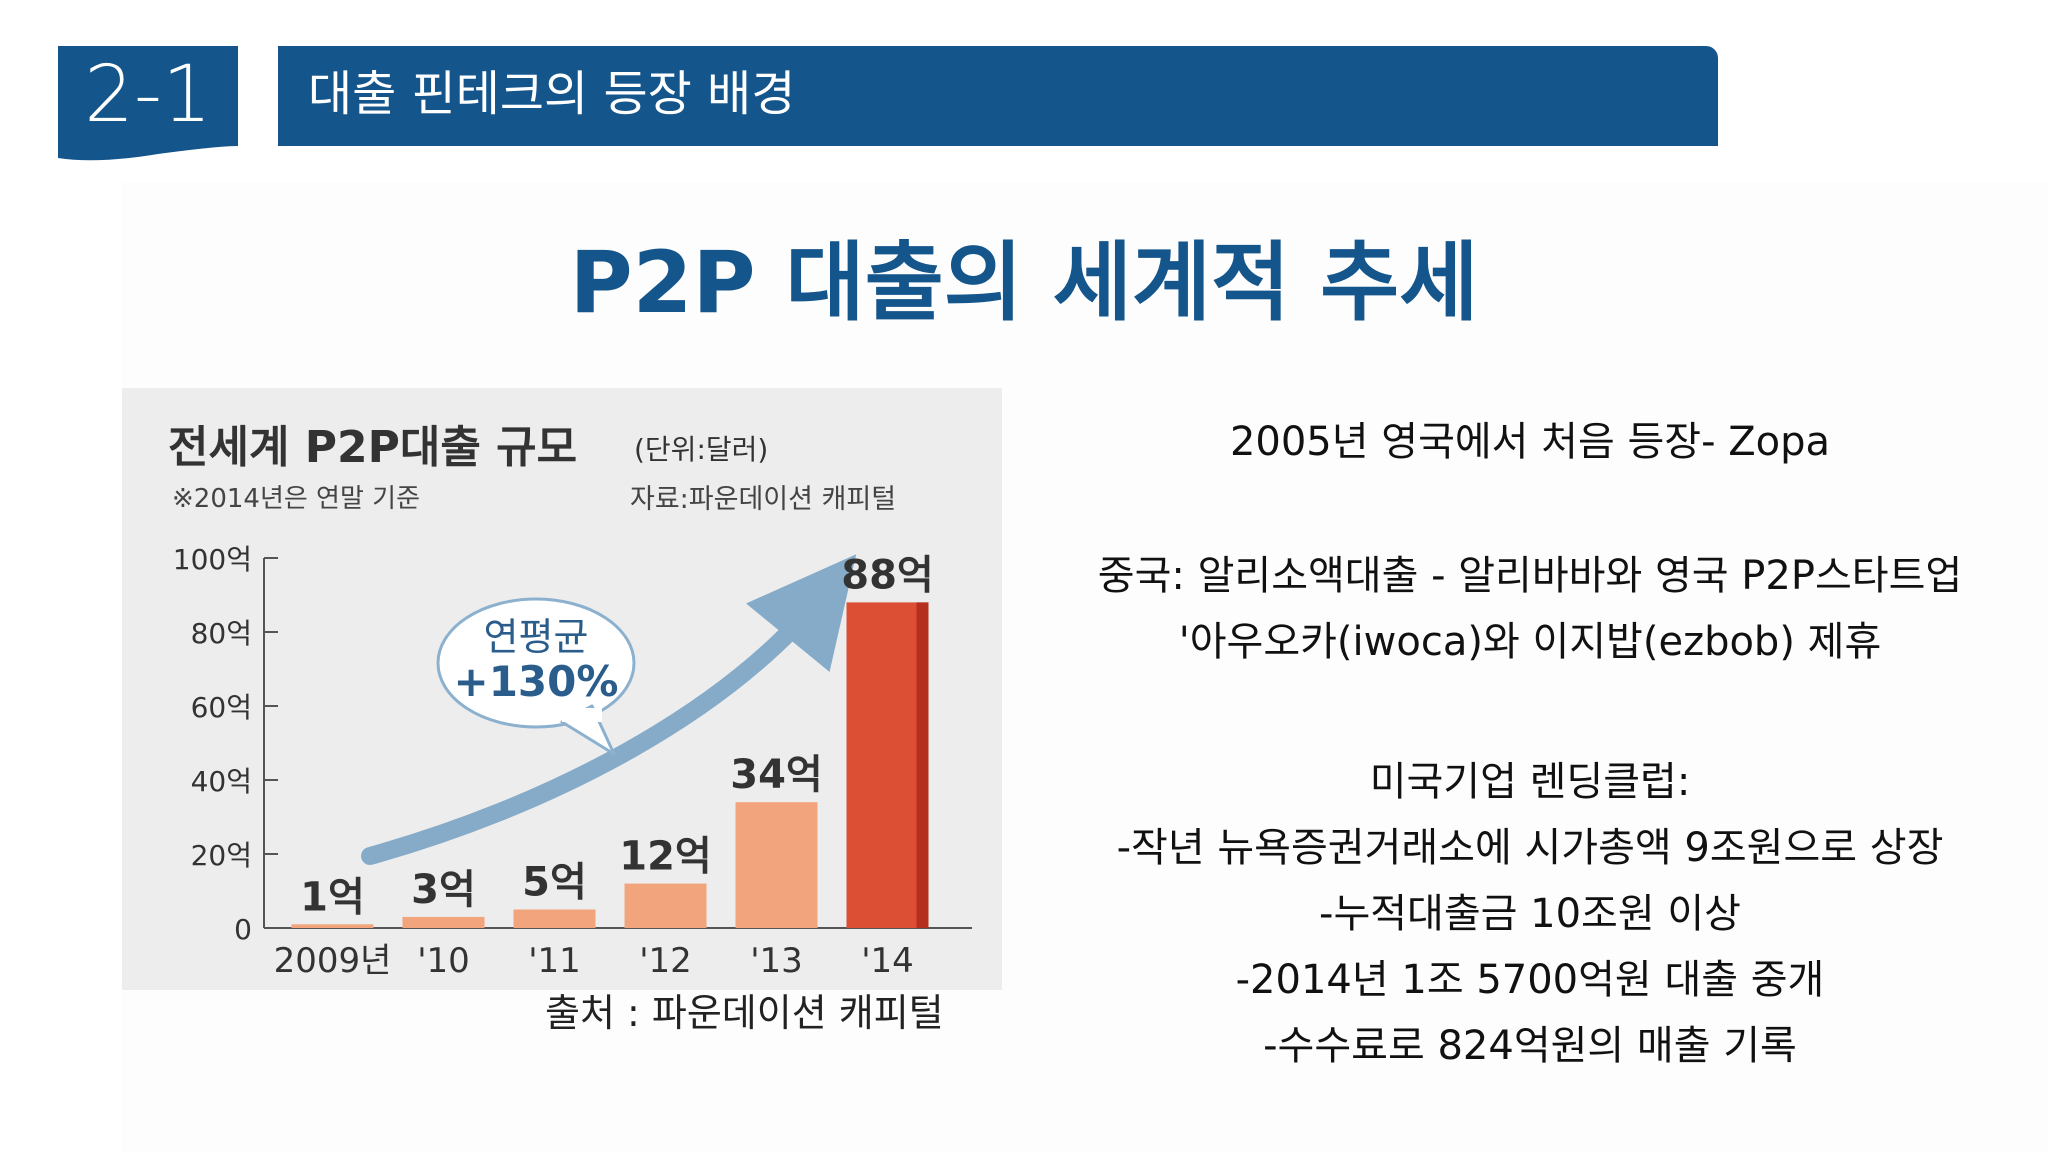 The width and height of the screenshot is (2048, 1152). Describe the element at coordinates (776, 775) in the screenshot. I see `value-label: 34억` at that location.